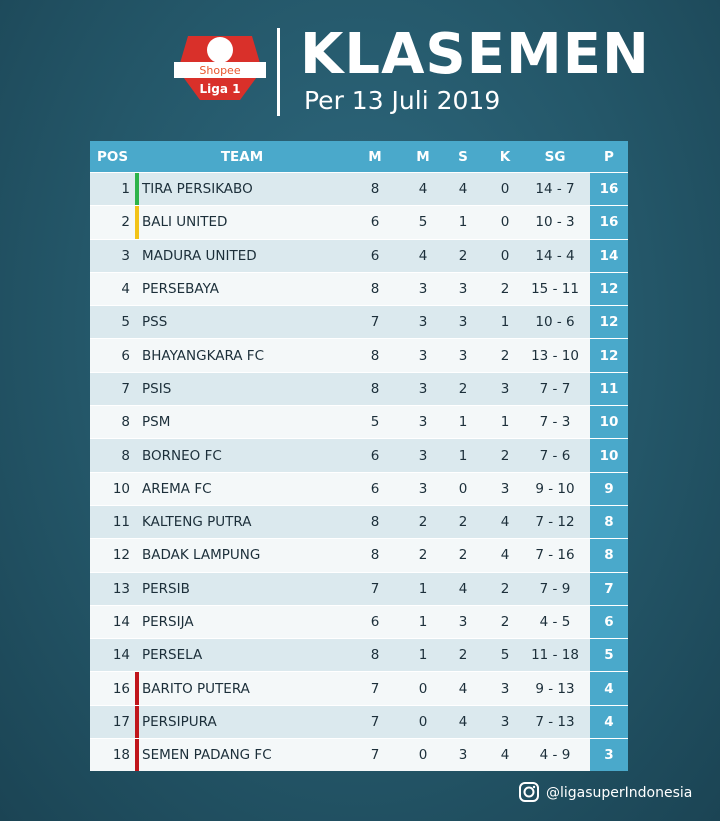 The width and height of the screenshot is (720, 821). What do you see at coordinates (555, 588) in the screenshot?
I see `stat-cell: 7 - 9` at bounding box center [555, 588].